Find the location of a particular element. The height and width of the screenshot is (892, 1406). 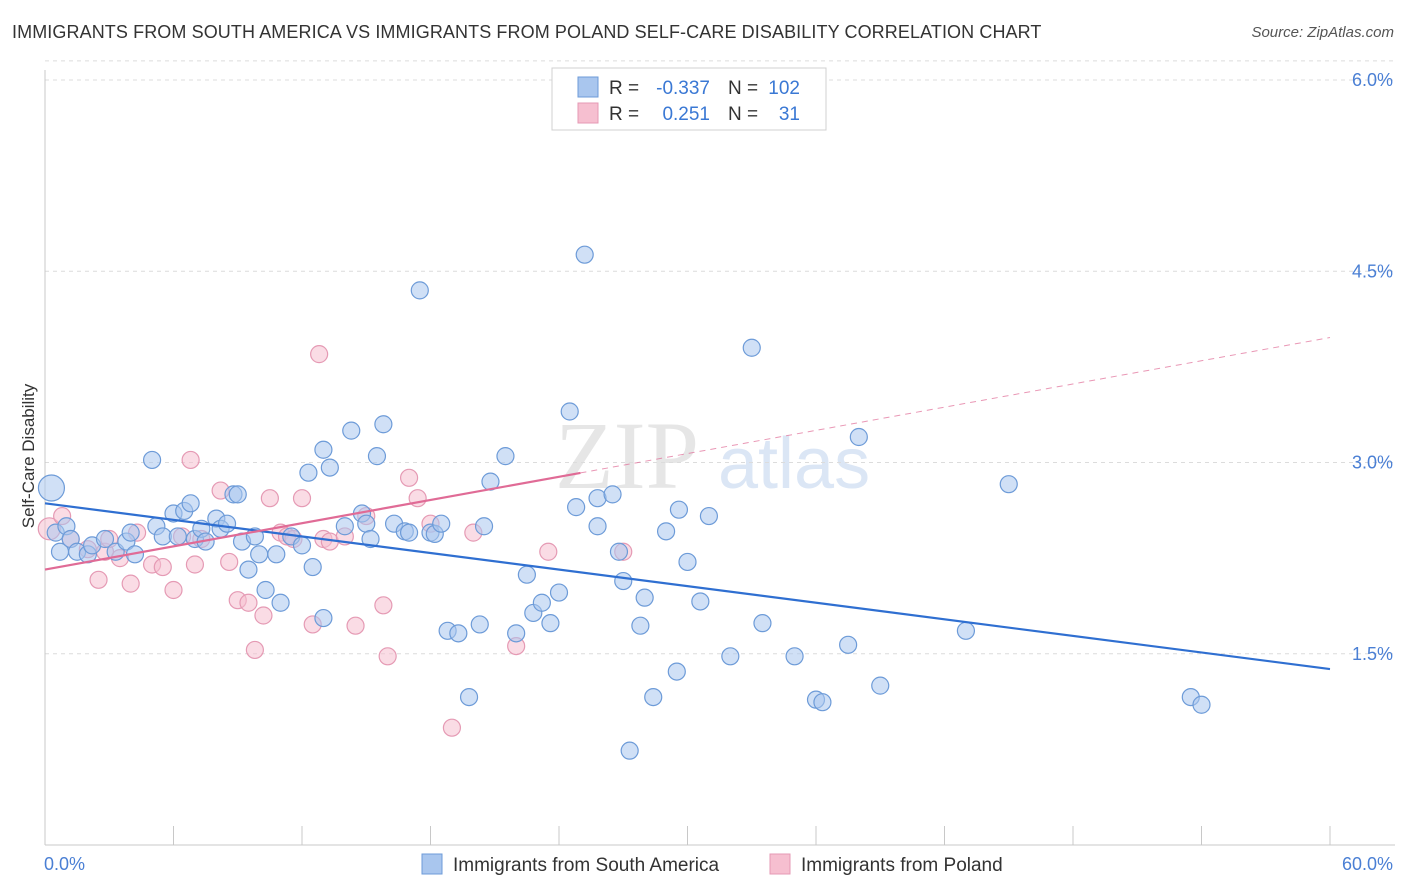

legend-r-value-blue: -0.337 is located at coordinates (683, 88).